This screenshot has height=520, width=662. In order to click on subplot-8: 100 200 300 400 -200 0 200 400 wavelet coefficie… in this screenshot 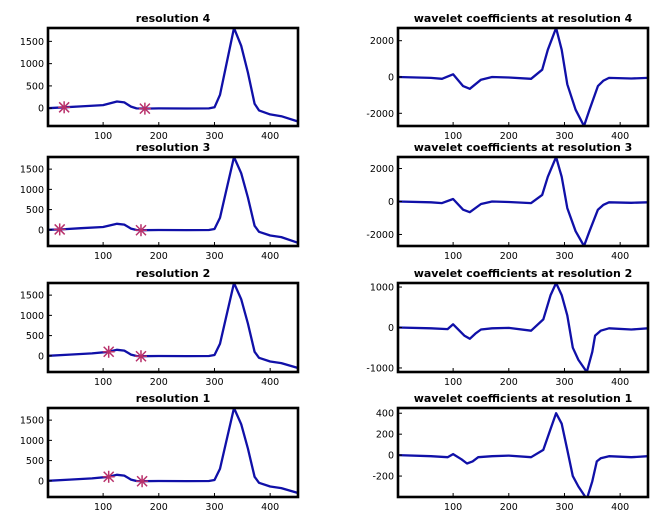, I will do `click(511, 452)`.